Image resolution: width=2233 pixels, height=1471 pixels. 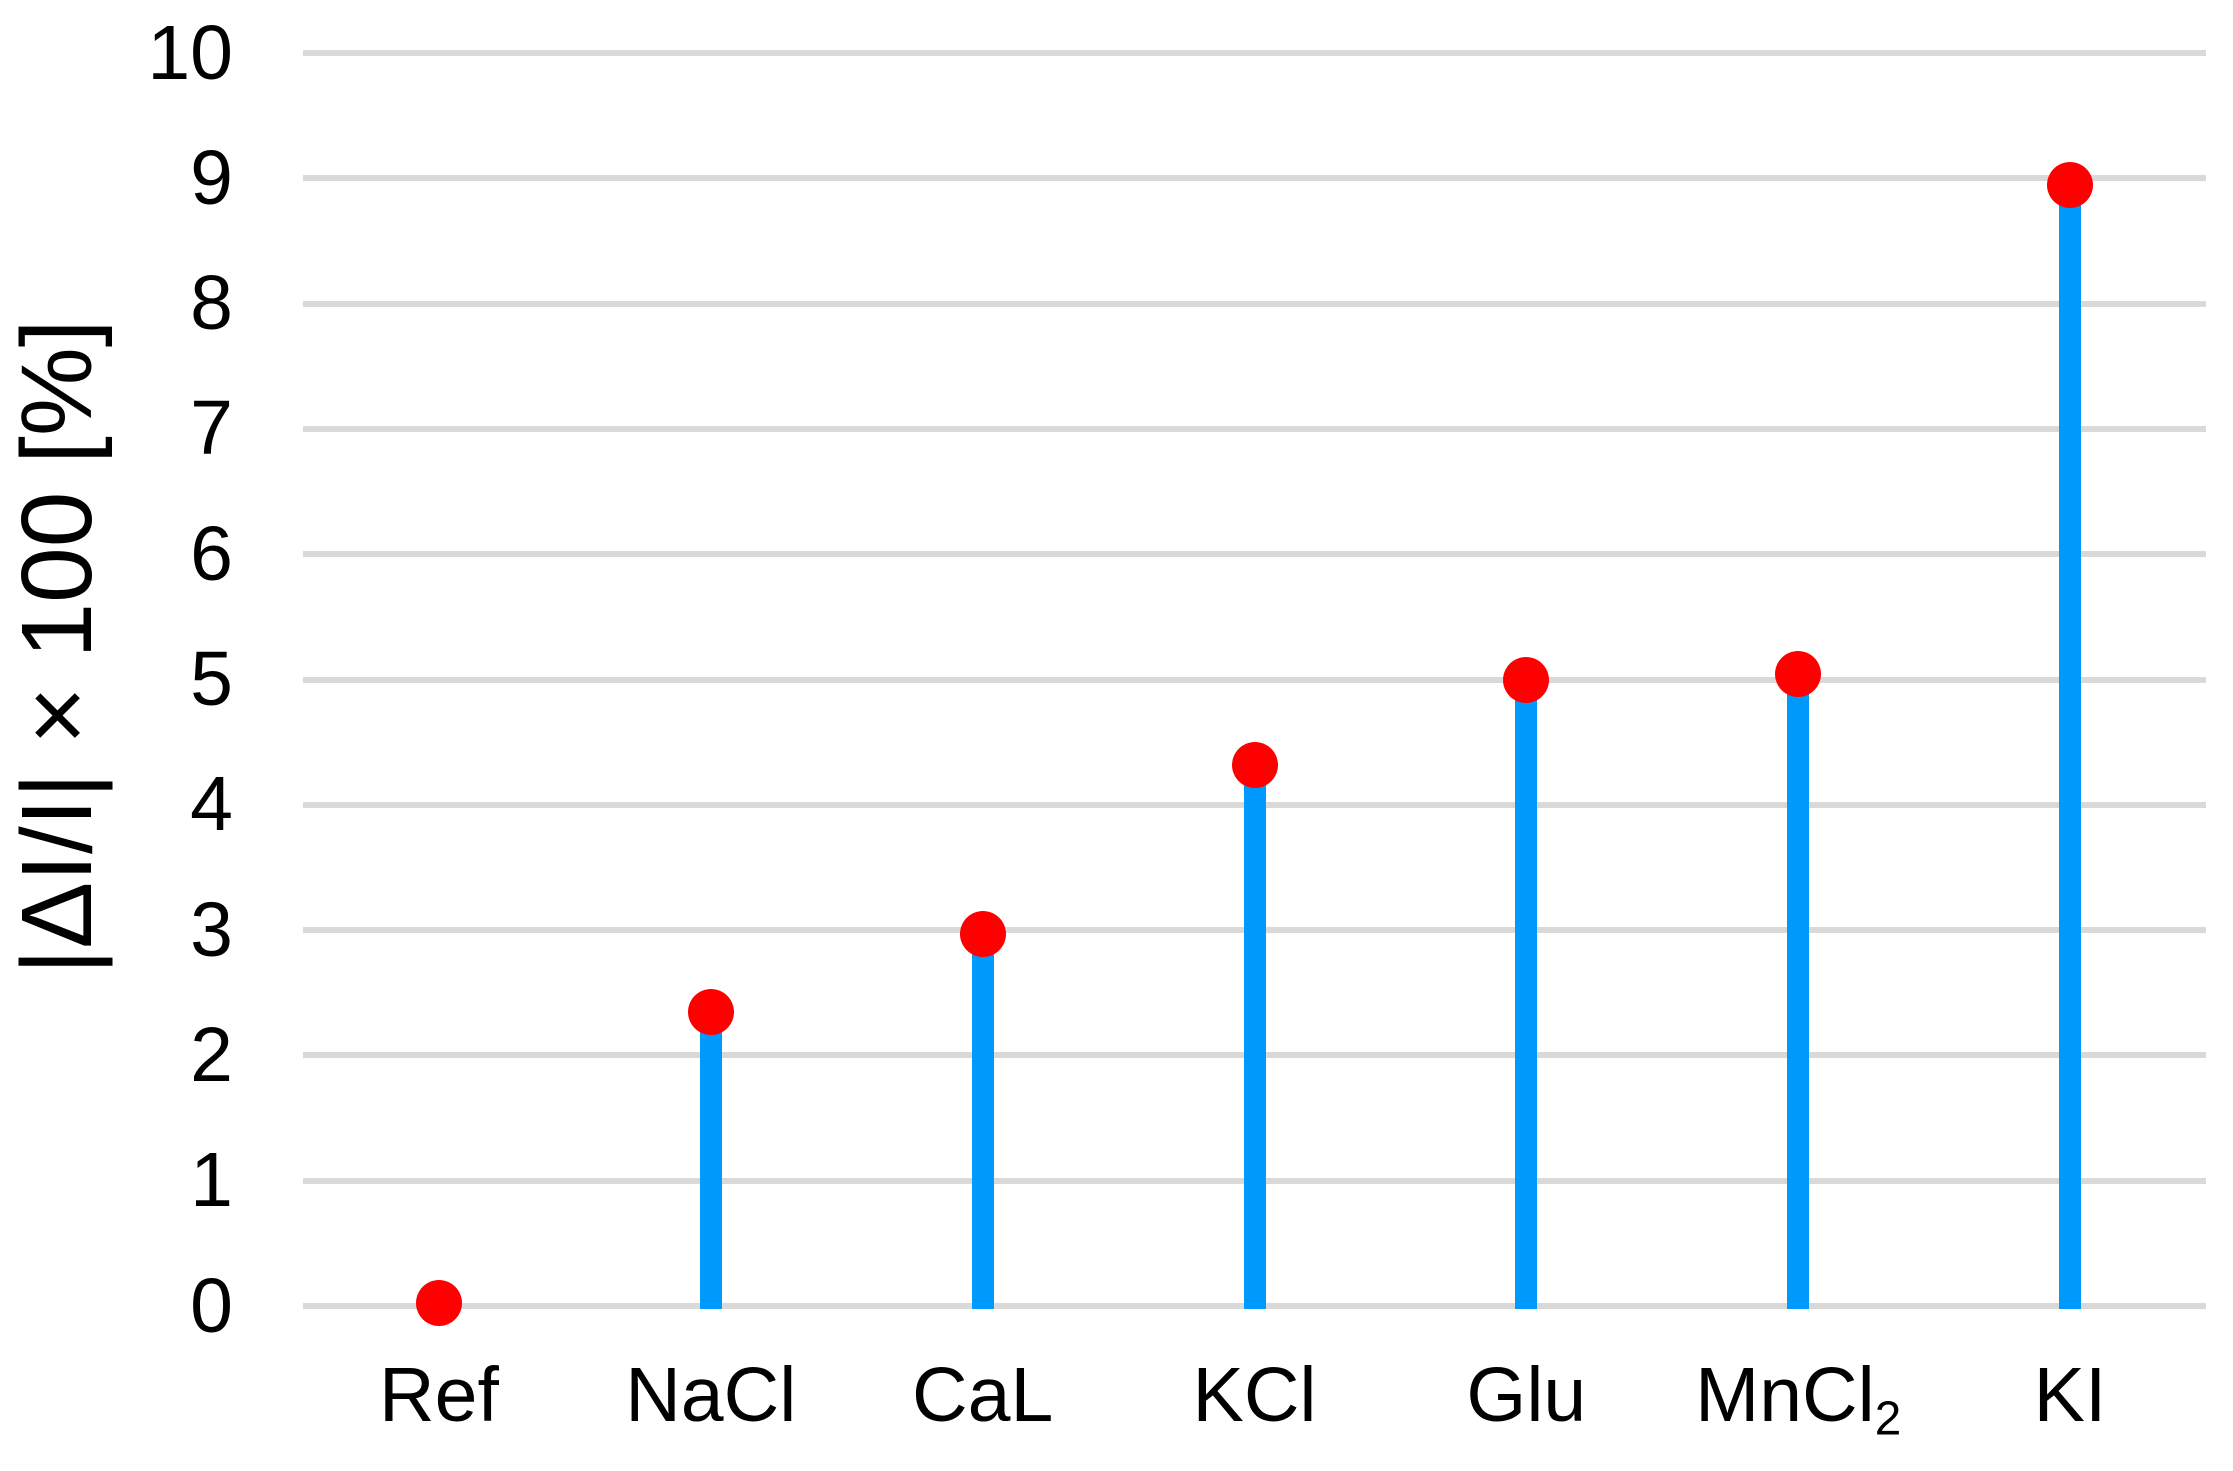 What do you see at coordinates (982, 933) in the screenshot?
I see `marker-cal` at bounding box center [982, 933].